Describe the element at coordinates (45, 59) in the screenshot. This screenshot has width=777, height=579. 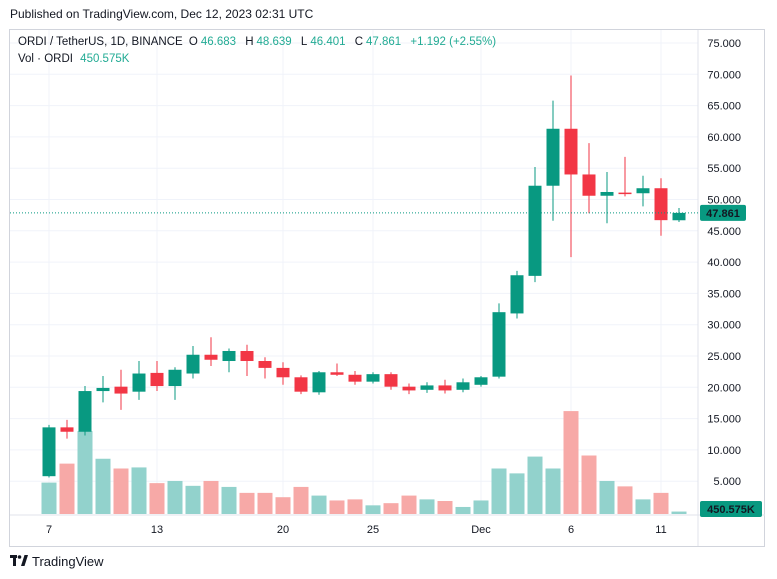
I see `volume-label: Vol · ORDI` at that location.